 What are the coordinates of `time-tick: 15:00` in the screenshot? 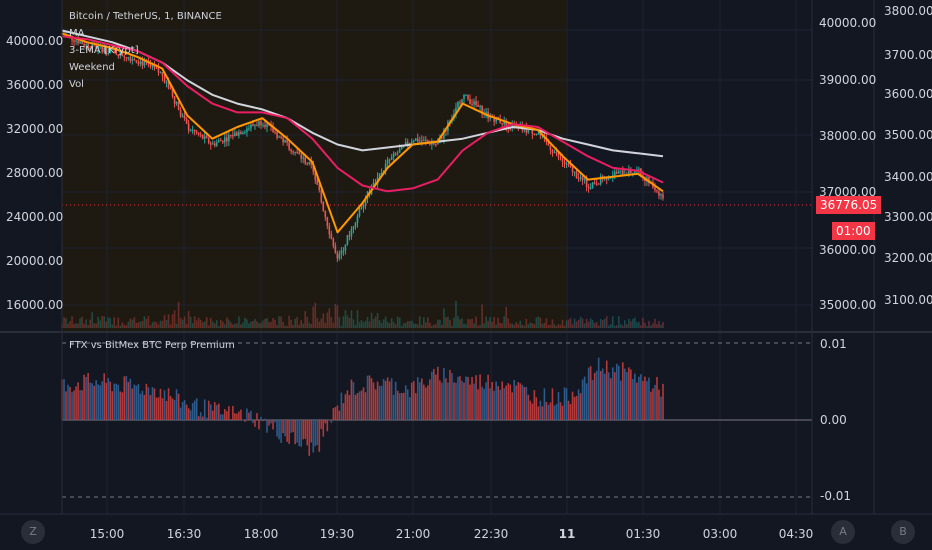 It's located at (107, 534).